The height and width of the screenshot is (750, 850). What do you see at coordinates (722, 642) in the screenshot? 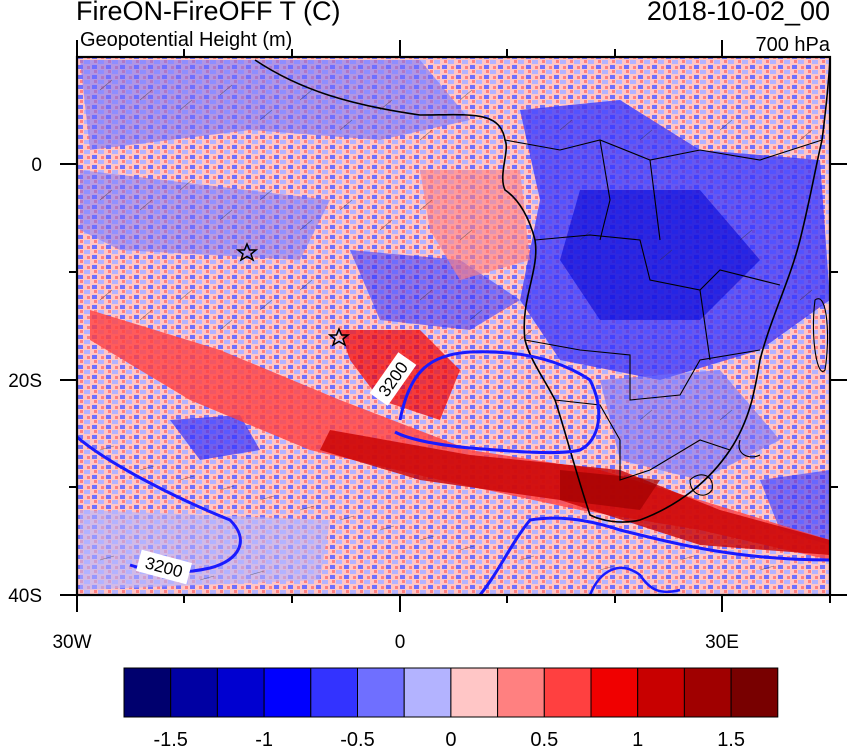
I see `x-tick-label: 30E` at bounding box center [722, 642].